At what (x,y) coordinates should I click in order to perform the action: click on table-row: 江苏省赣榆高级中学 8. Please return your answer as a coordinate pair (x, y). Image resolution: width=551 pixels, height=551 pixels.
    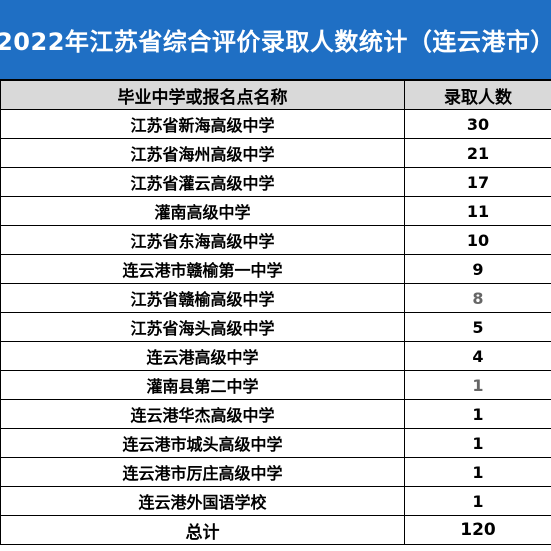
    Looking at the image, I should click on (275, 298).